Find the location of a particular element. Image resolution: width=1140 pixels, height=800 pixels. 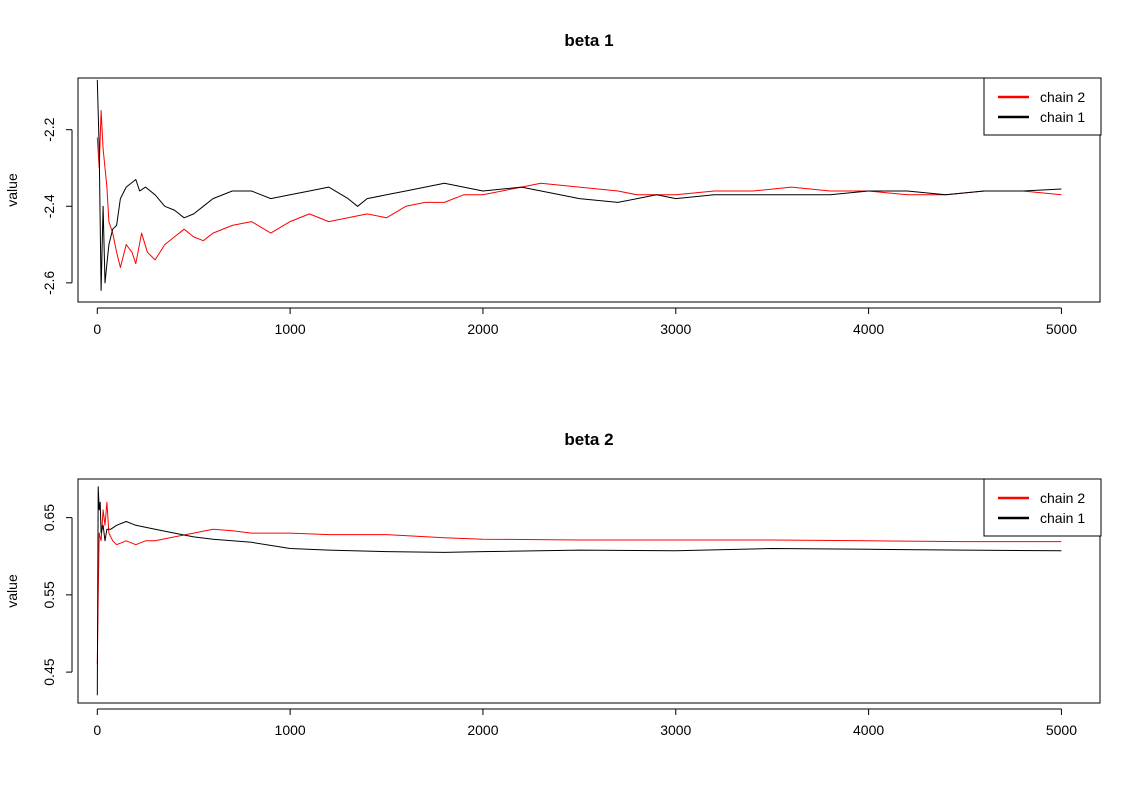

y-tick-label: 0.45 is located at coordinates (49, 671).